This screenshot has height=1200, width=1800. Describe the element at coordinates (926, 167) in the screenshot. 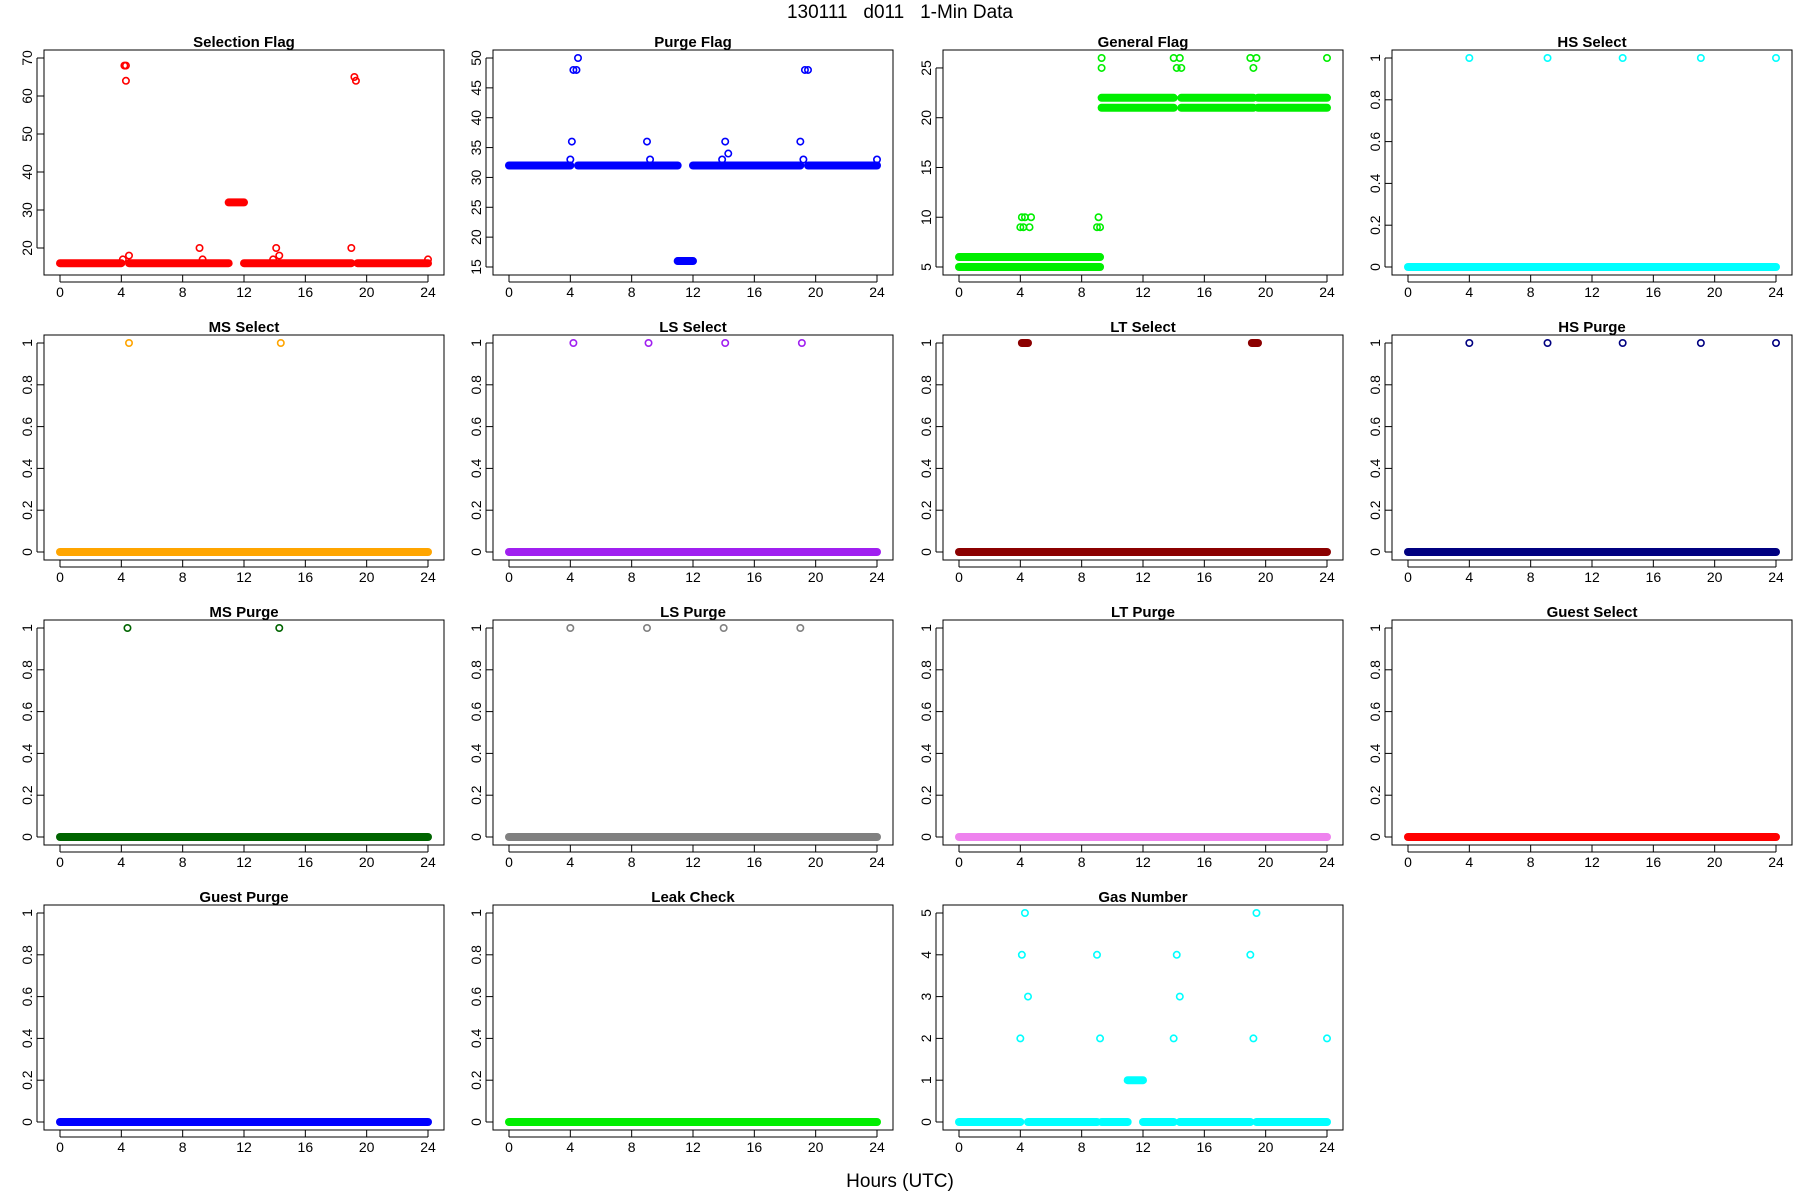

I see `y-tick-label: 15` at that location.